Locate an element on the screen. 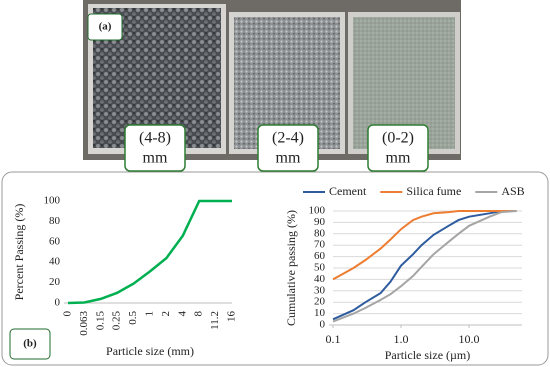 This screenshot has width=550, height=367. sample-size: (2-4) is located at coordinates (288, 138).